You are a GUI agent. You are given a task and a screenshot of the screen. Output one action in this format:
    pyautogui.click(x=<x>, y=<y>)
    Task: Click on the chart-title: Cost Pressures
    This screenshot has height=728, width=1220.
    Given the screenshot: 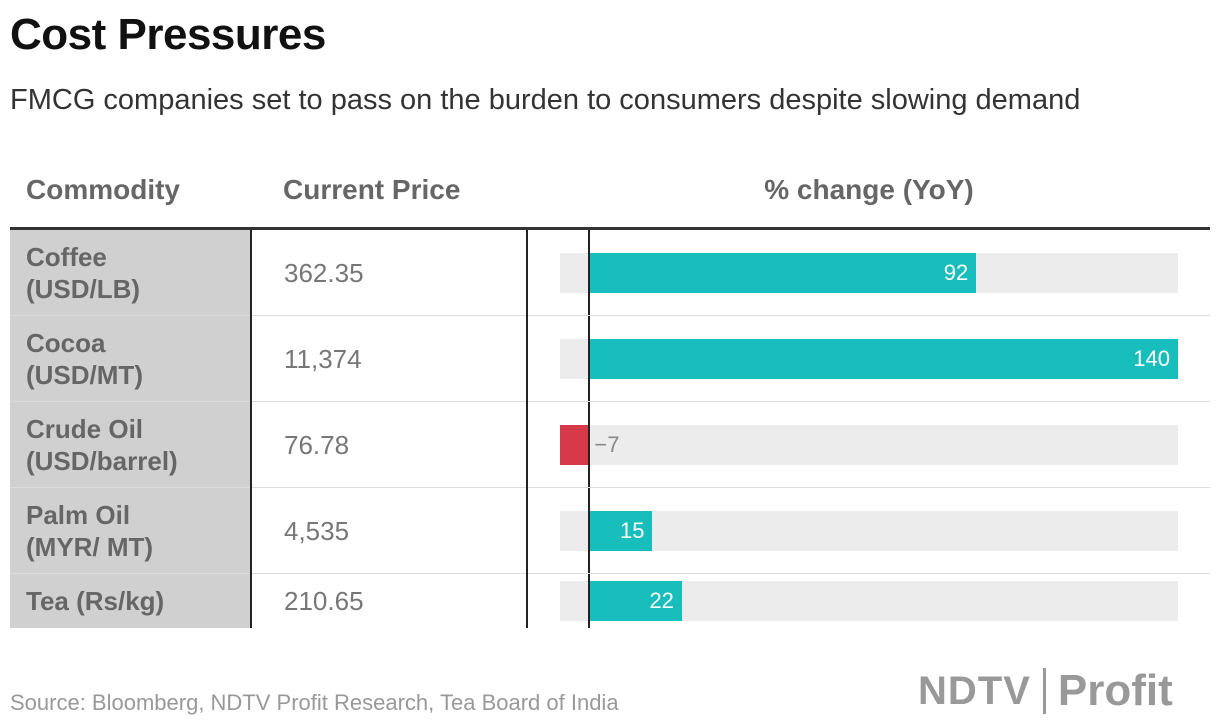 What is the action you would take?
    pyautogui.click(x=168, y=34)
    